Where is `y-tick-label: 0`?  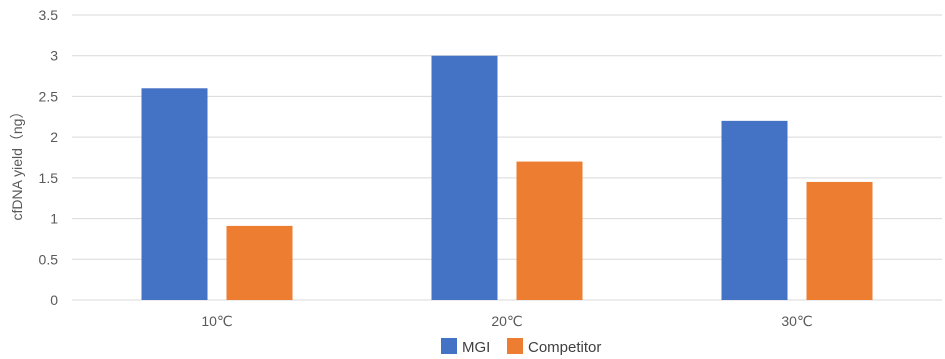 y-tick-label: 0 is located at coordinates (54, 300).